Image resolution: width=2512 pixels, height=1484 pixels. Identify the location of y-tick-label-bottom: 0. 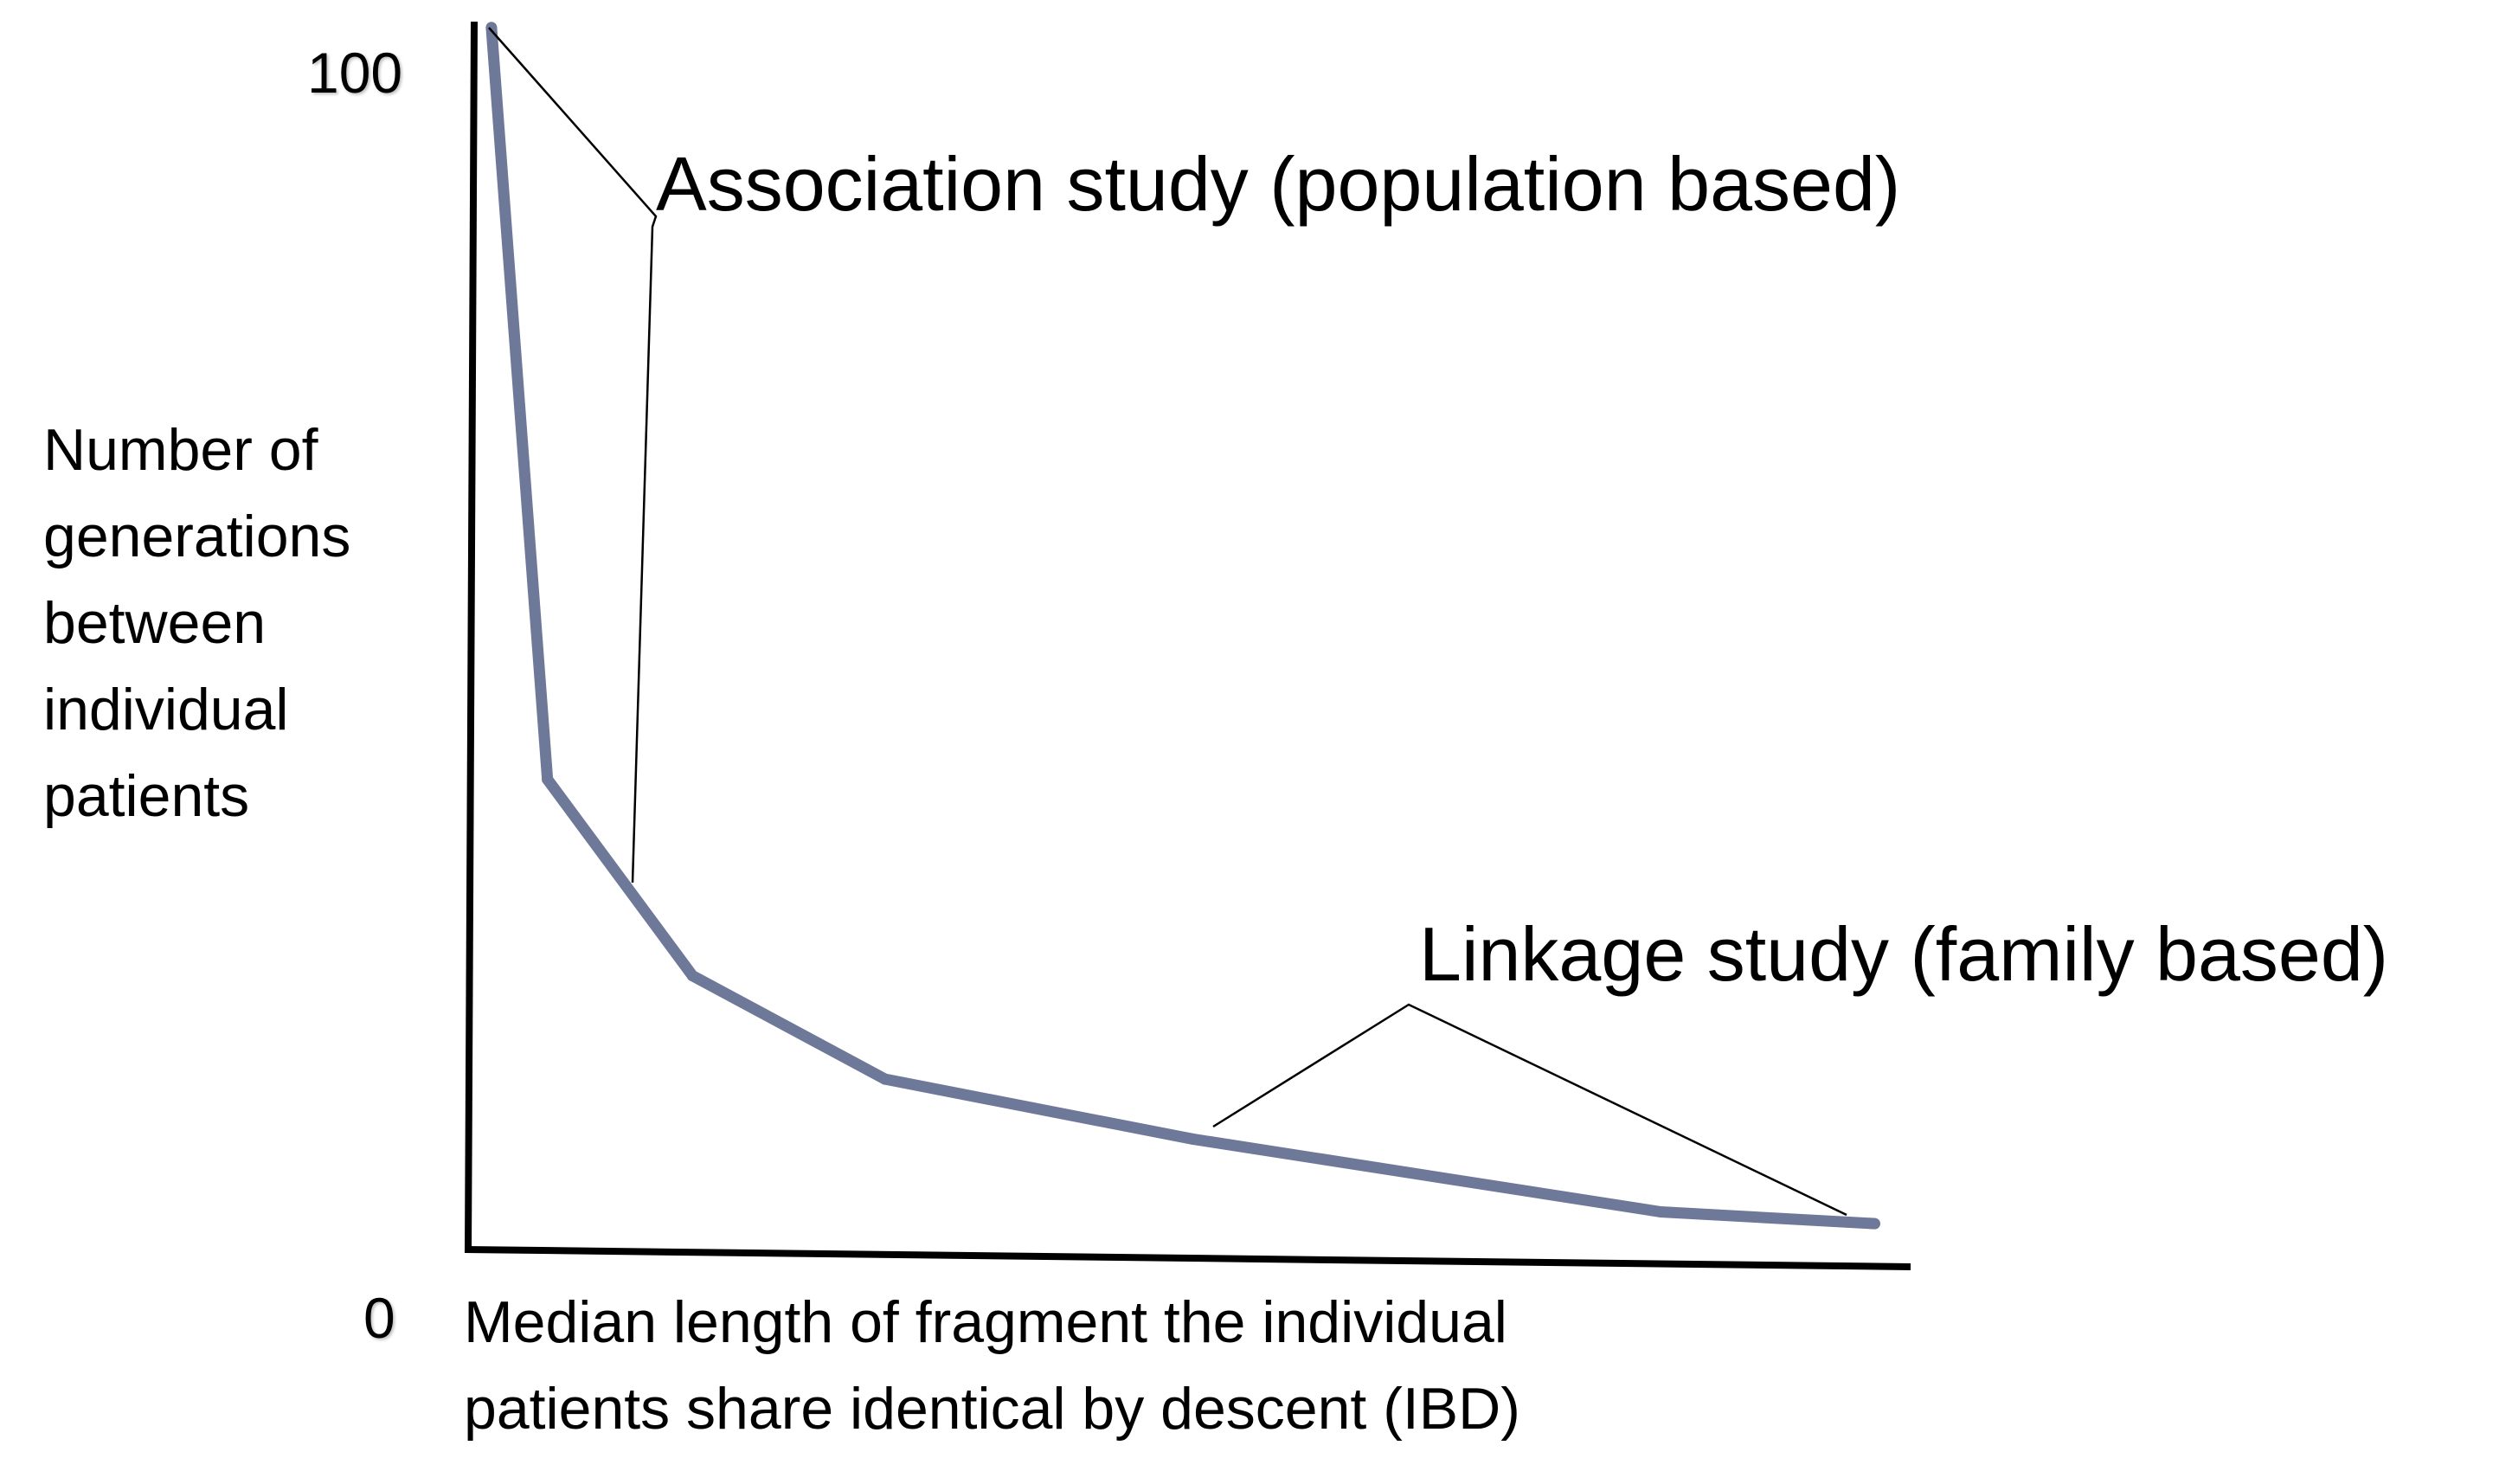
(379, 1318).